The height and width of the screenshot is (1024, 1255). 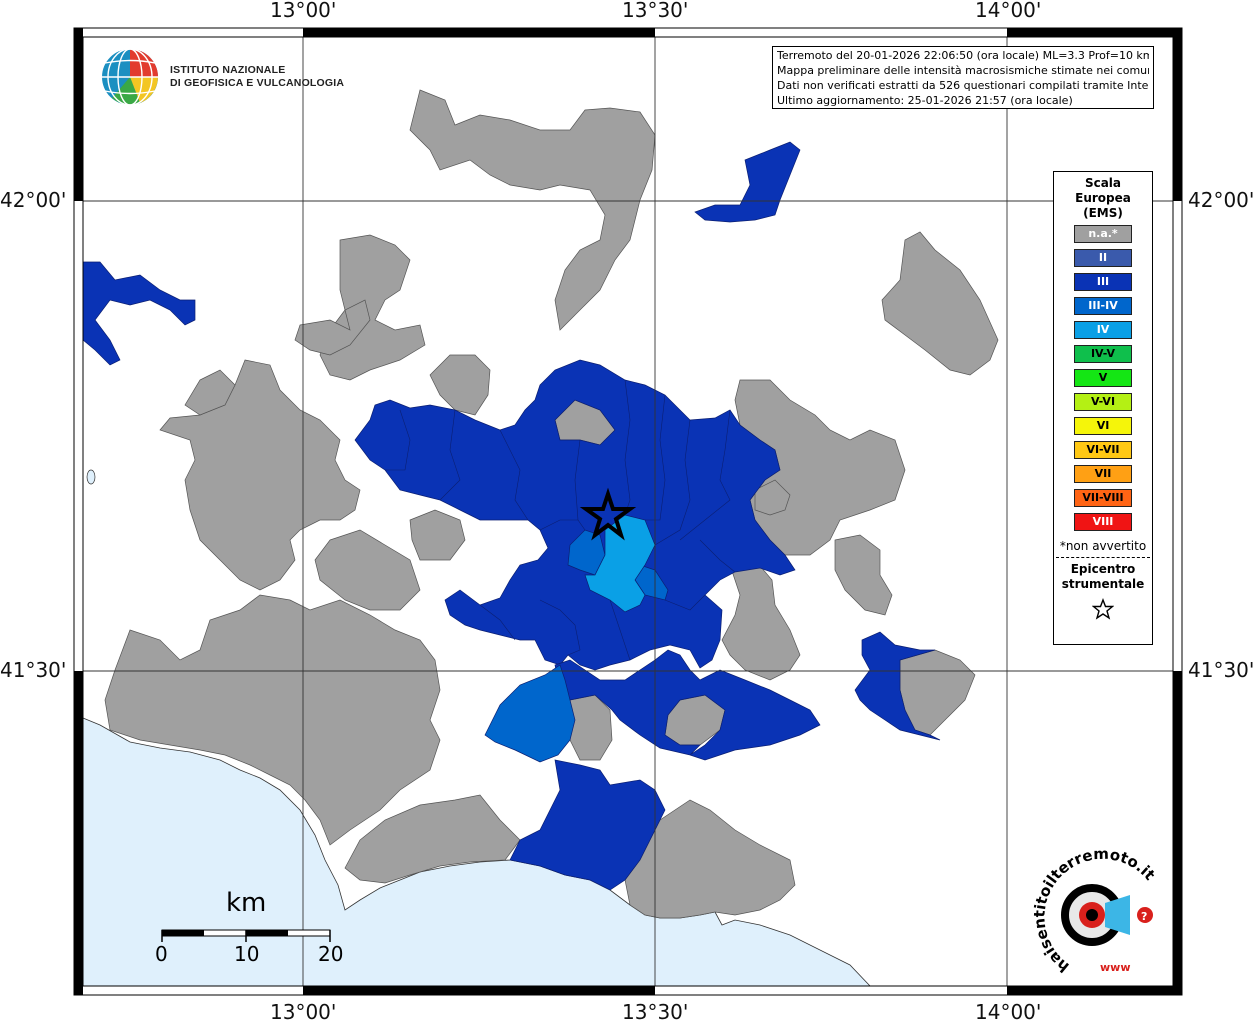 I want to click on haisentito-text: haisentitoilterremoto.it www, so click(x=1094, y=910).